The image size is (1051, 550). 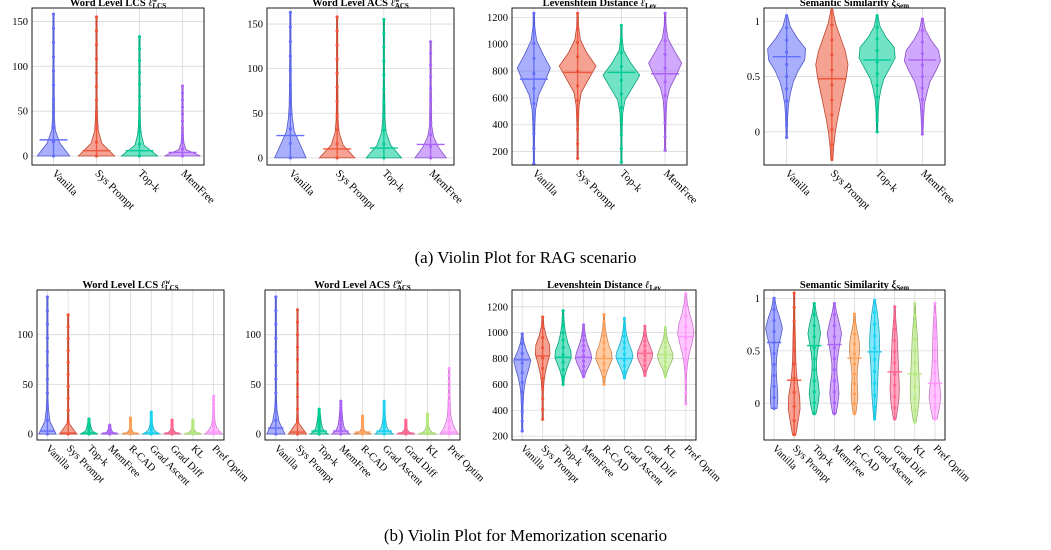 What do you see at coordinates (500, 72) in the screenshot?
I see `y-tick-label: 800` at bounding box center [500, 72].